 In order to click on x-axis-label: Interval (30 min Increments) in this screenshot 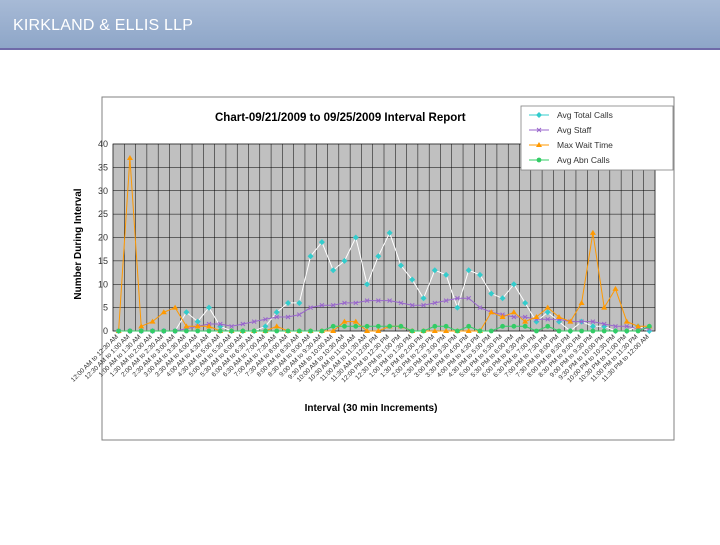, I will do `click(371, 408)`.